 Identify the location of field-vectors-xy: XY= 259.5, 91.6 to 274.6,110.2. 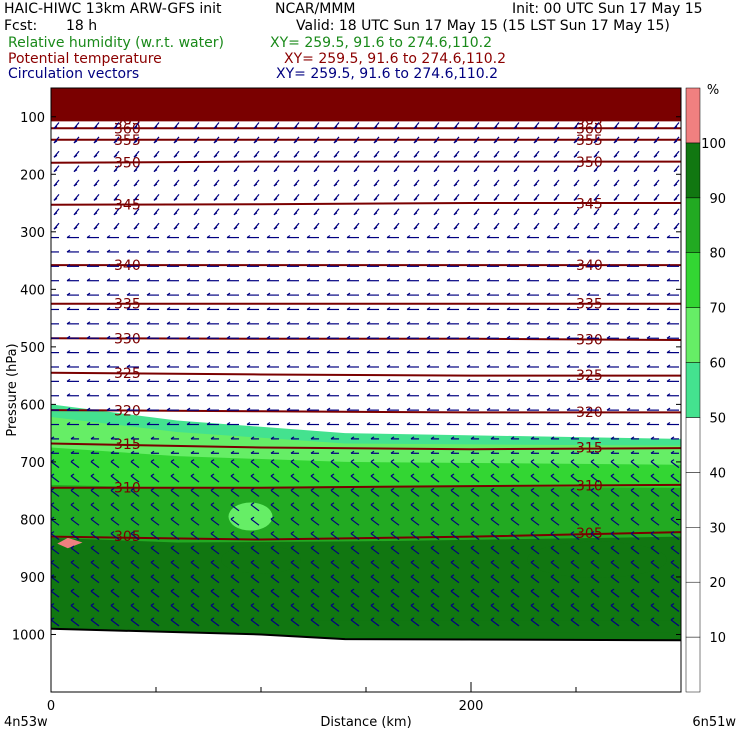
(387, 74).